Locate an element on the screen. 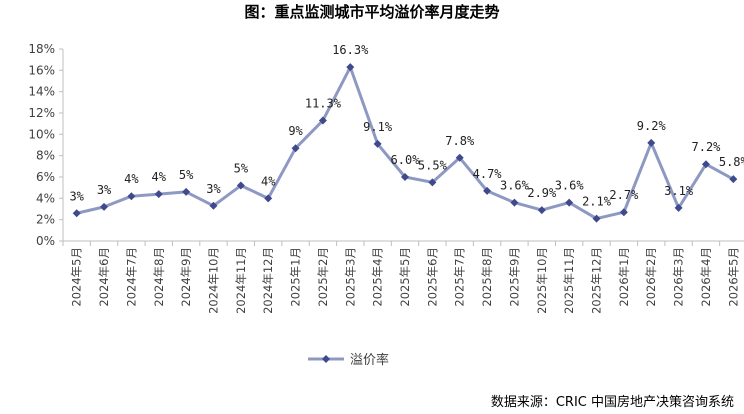  x-tick-label: 2025年7月 is located at coordinates (460, 277).